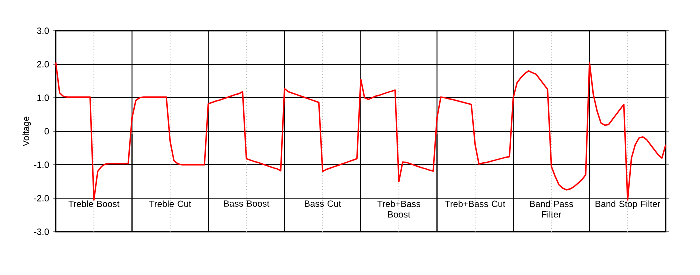 The height and width of the screenshot is (275, 700). What do you see at coordinates (171, 204) in the screenshot?
I see `annotation: Treble Cut` at bounding box center [171, 204].